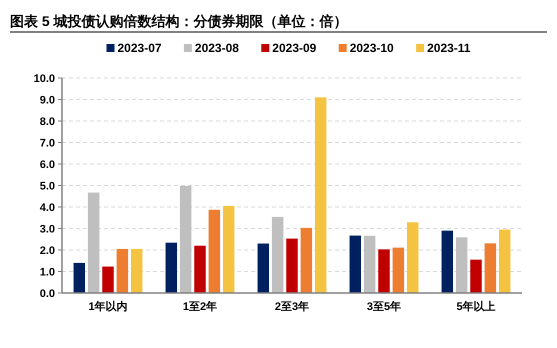  What do you see at coordinates (47, 272) in the screenshot?
I see `y-tick-label: 1.0` at bounding box center [47, 272].